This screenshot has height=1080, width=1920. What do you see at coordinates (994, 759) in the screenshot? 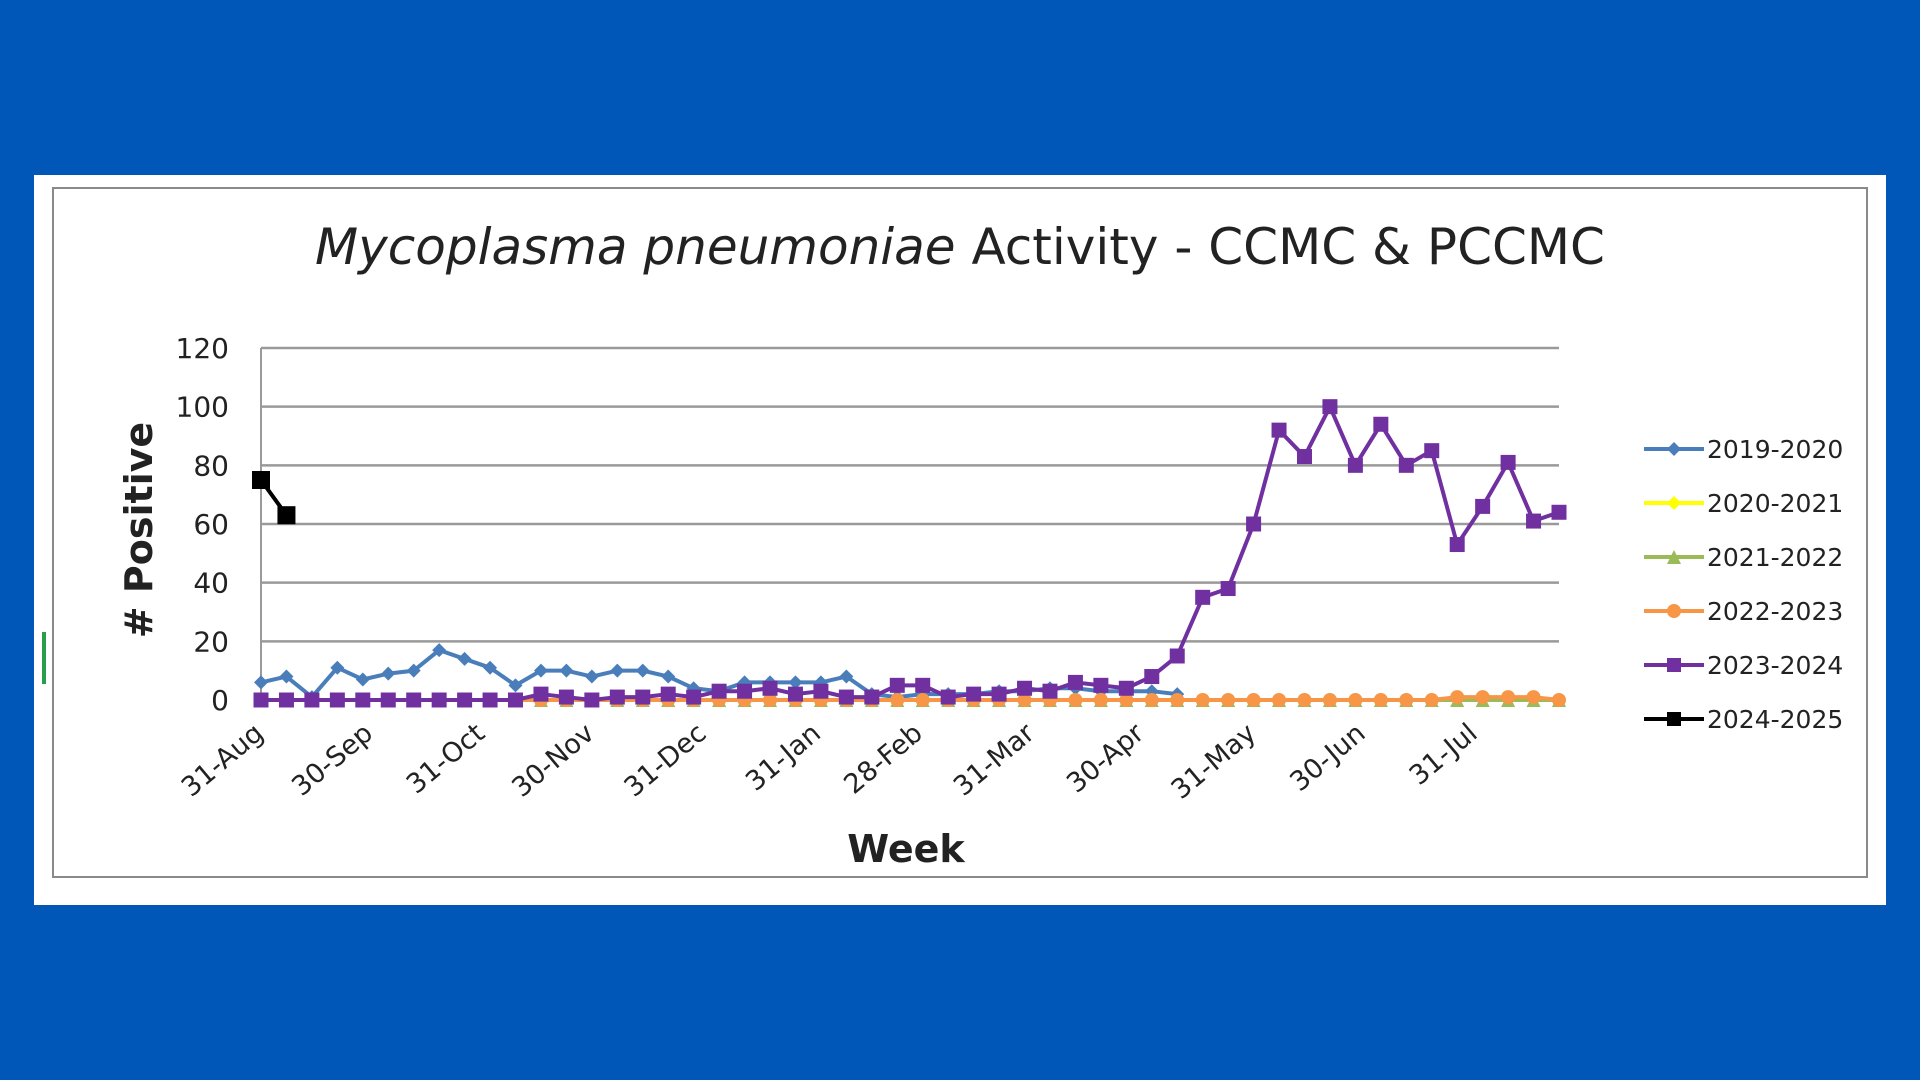
I see `x-tick-label: 31-Mar` at bounding box center [994, 759].